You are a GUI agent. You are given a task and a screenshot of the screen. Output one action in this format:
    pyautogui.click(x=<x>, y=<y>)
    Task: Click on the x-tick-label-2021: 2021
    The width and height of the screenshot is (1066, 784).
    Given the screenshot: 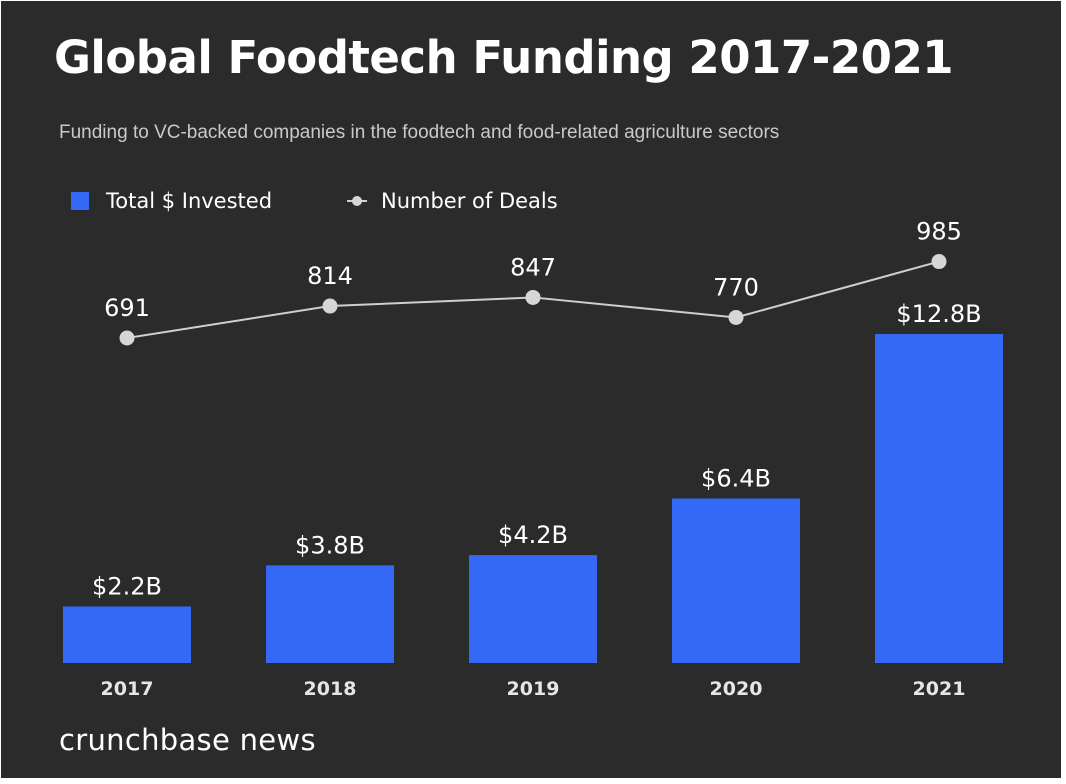 What is the action you would take?
    pyautogui.click(x=939, y=689)
    